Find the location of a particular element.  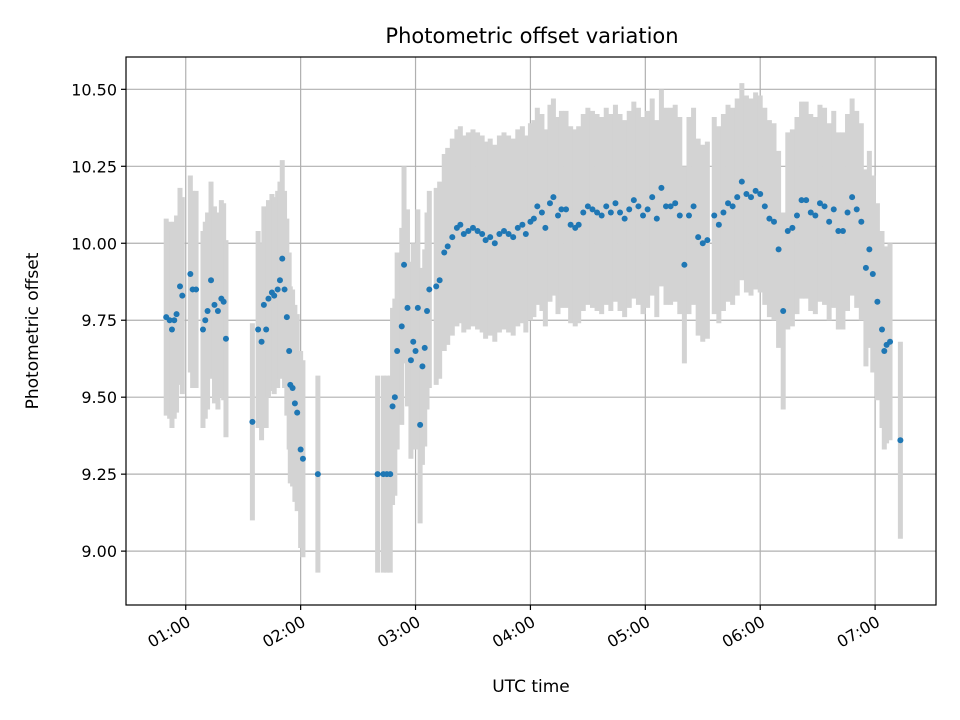

y-tick-label: 10.00 is located at coordinates (94, 243).